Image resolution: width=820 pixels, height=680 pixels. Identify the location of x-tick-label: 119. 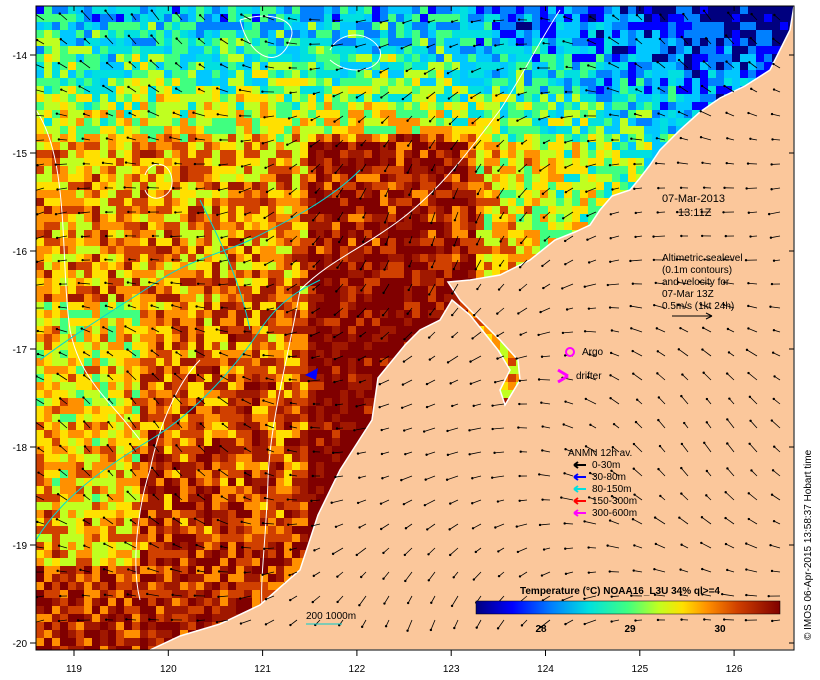
(74, 669).